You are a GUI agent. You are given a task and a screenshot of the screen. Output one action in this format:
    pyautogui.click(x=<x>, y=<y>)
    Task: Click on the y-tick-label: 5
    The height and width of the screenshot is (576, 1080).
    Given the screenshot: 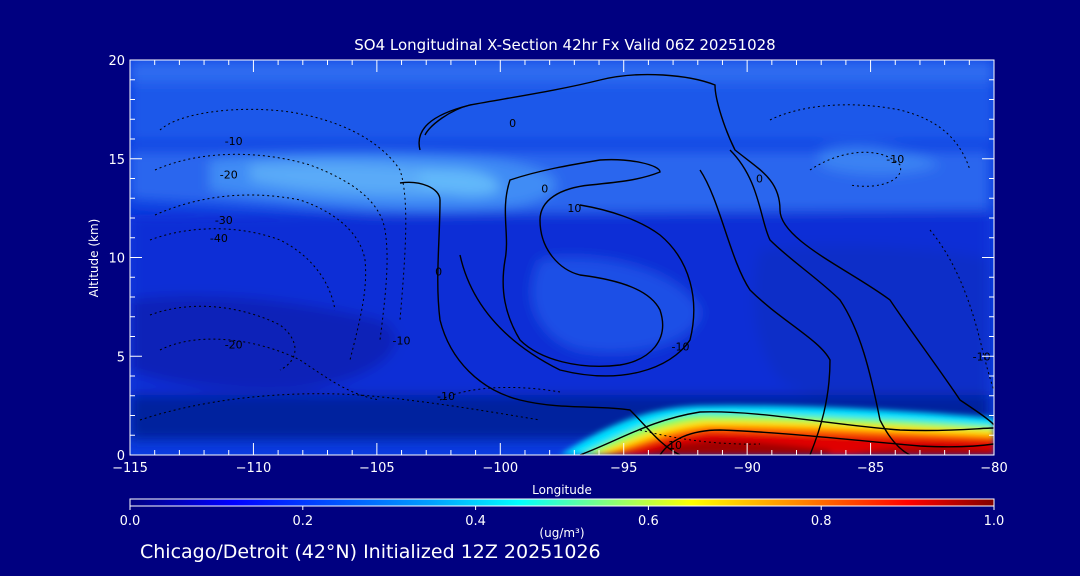 What is the action you would take?
    pyautogui.click(x=121, y=357)
    